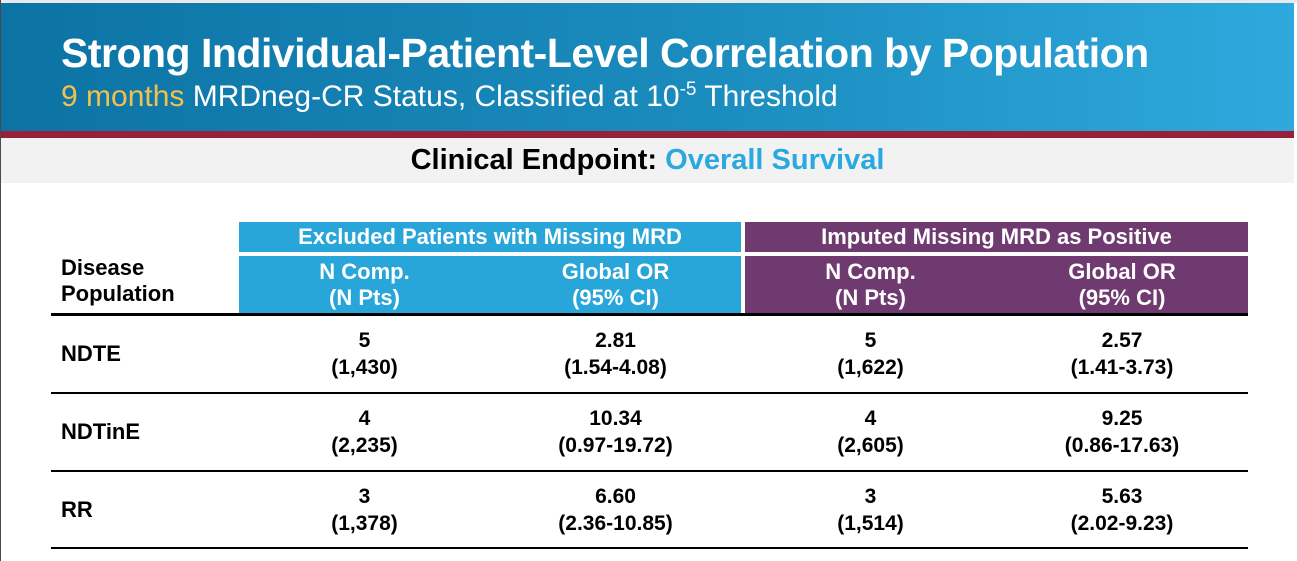 This screenshot has width=1298, height=561. Describe the element at coordinates (615, 418) in the screenshot. I see `cell-value: 10.34` at that location.